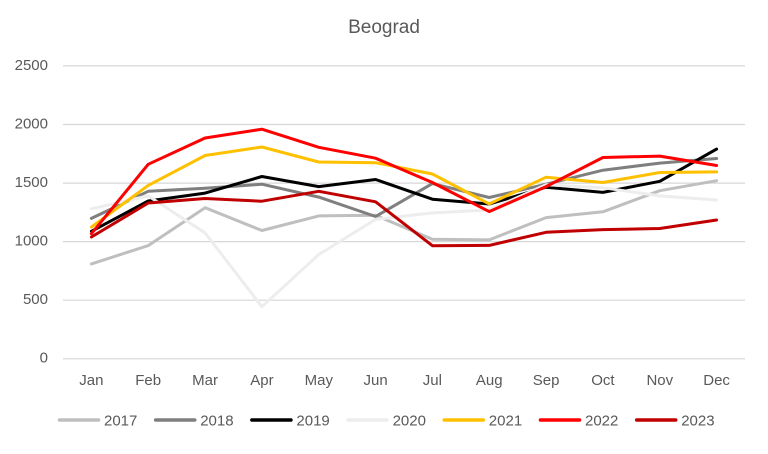 This screenshot has height=454, width=768. Describe the element at coordinates (205, 380) in the screenshot. I see `svg-text: Mar` at that location.